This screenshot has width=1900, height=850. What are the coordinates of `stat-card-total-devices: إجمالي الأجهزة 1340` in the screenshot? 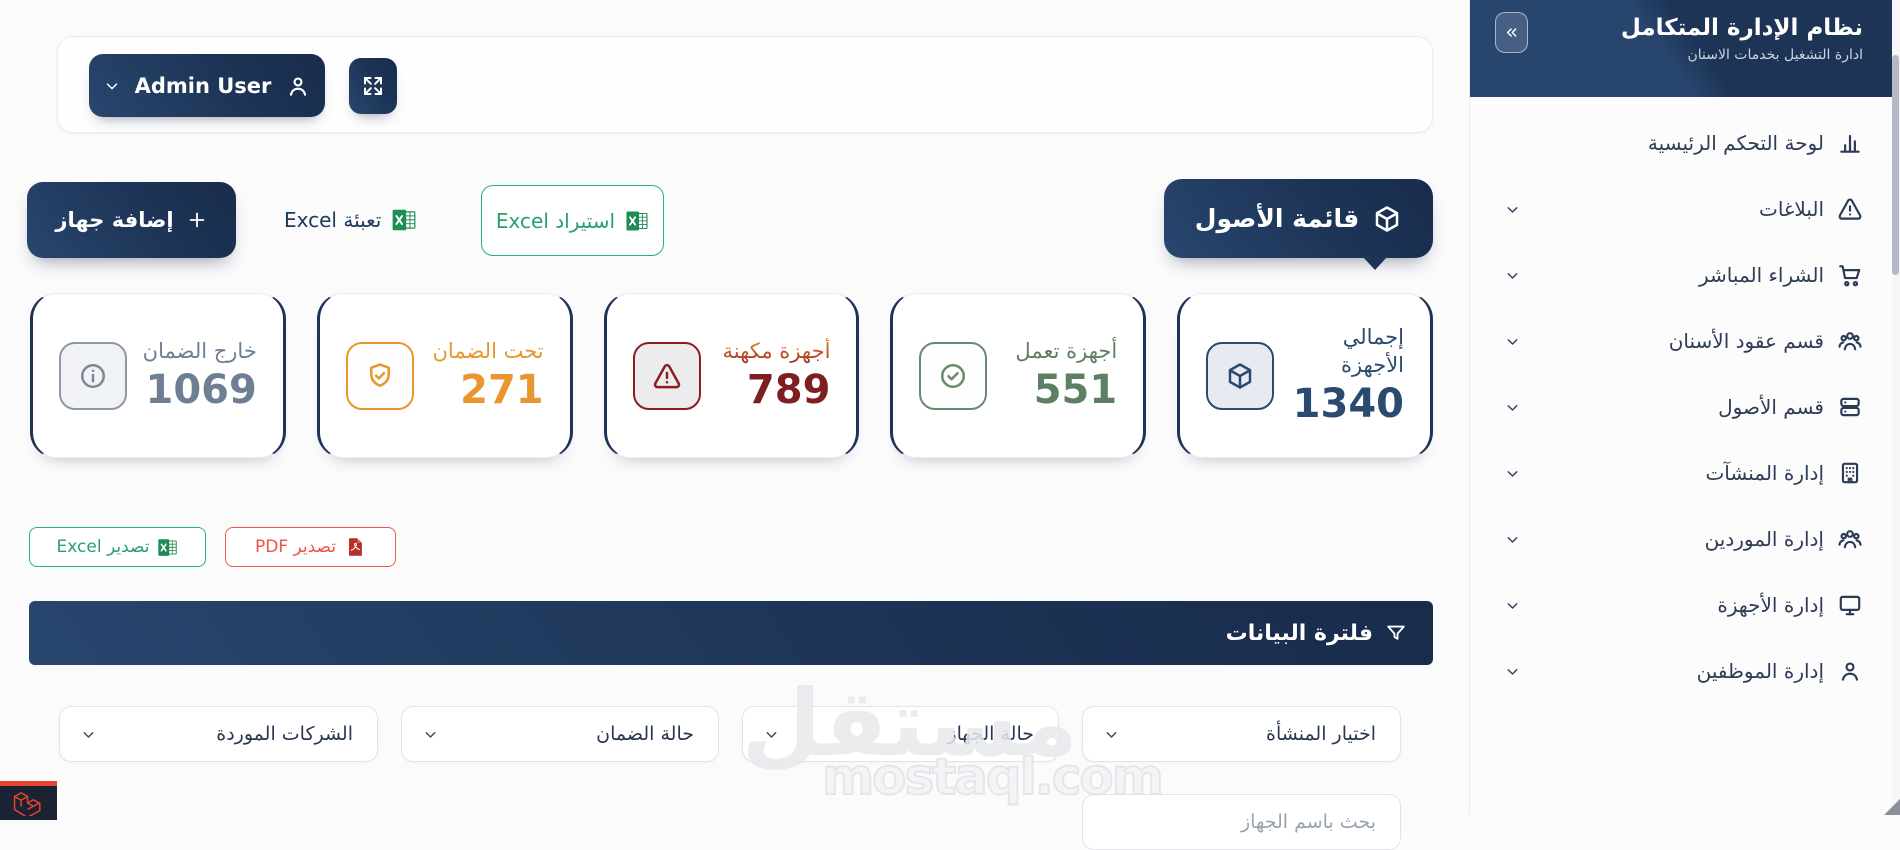 It's located at (1305, 375).